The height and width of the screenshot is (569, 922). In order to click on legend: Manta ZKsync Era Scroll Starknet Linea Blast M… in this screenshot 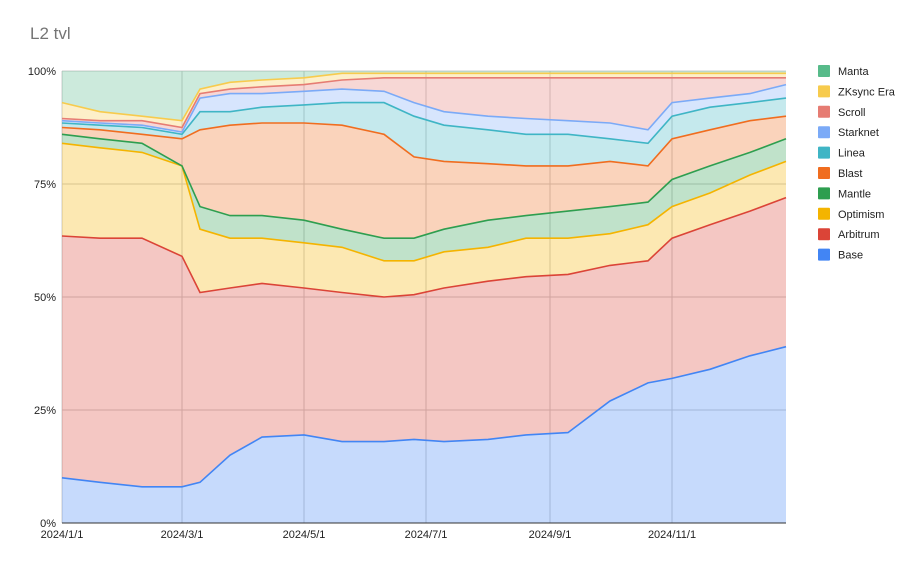, I will do `click(857, 163)`.